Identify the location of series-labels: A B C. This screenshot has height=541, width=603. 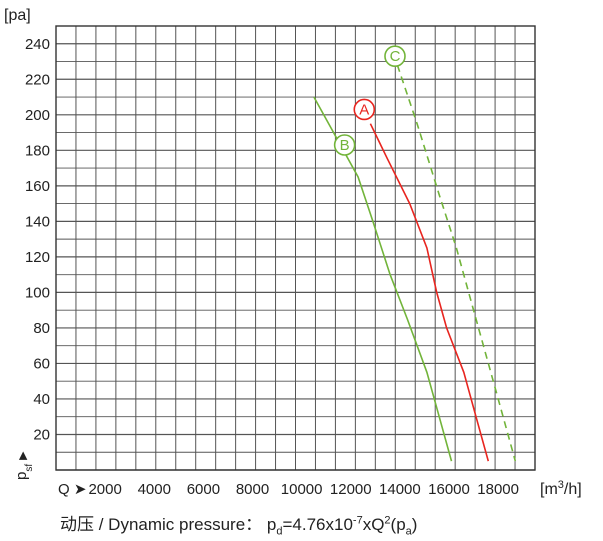
(369, 100).